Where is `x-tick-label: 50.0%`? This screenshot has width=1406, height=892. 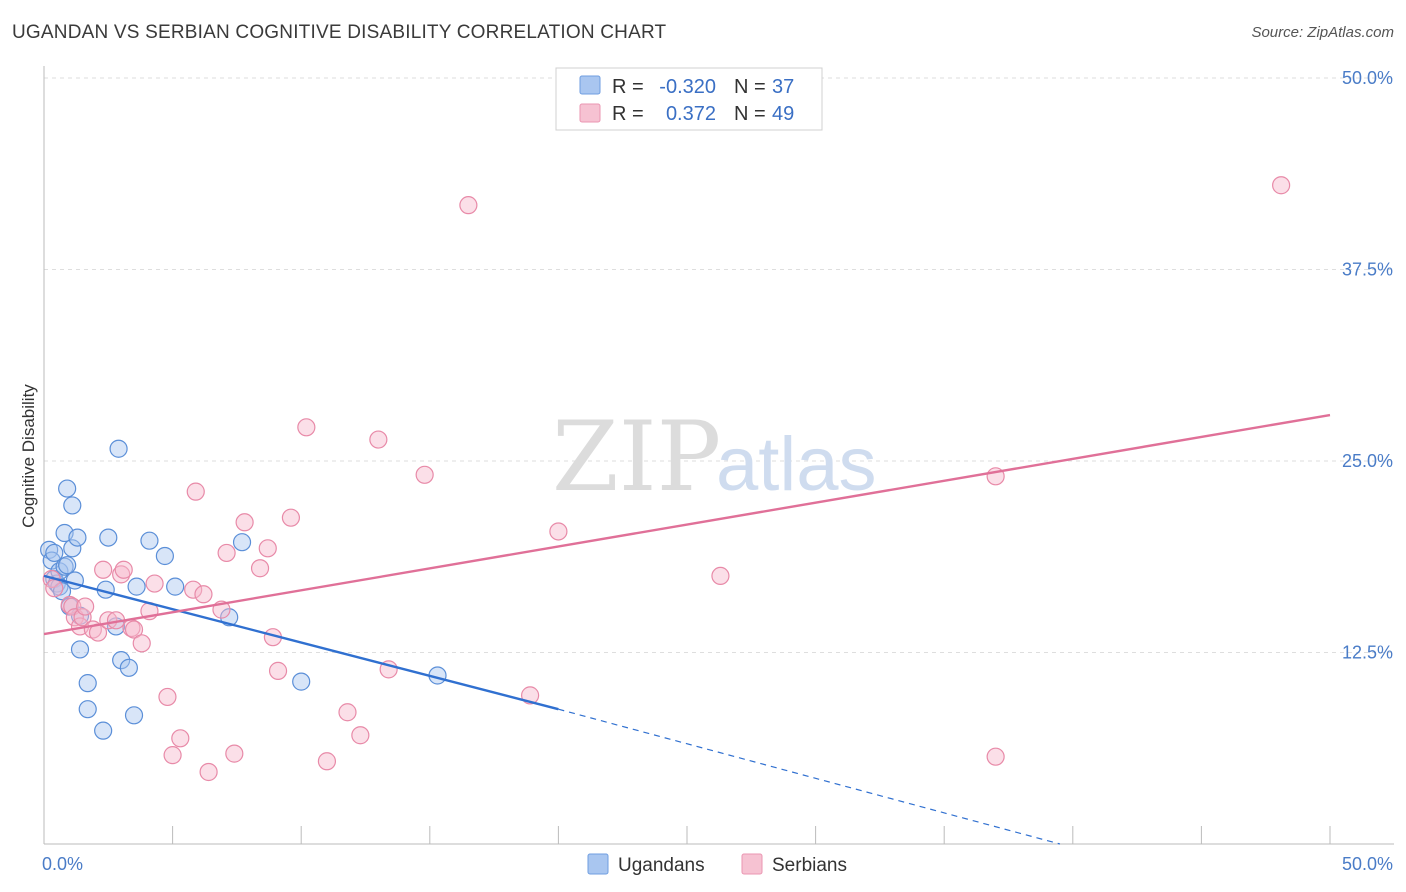 x-tick-label: 50.0% is located at coordinates (1367, 864).